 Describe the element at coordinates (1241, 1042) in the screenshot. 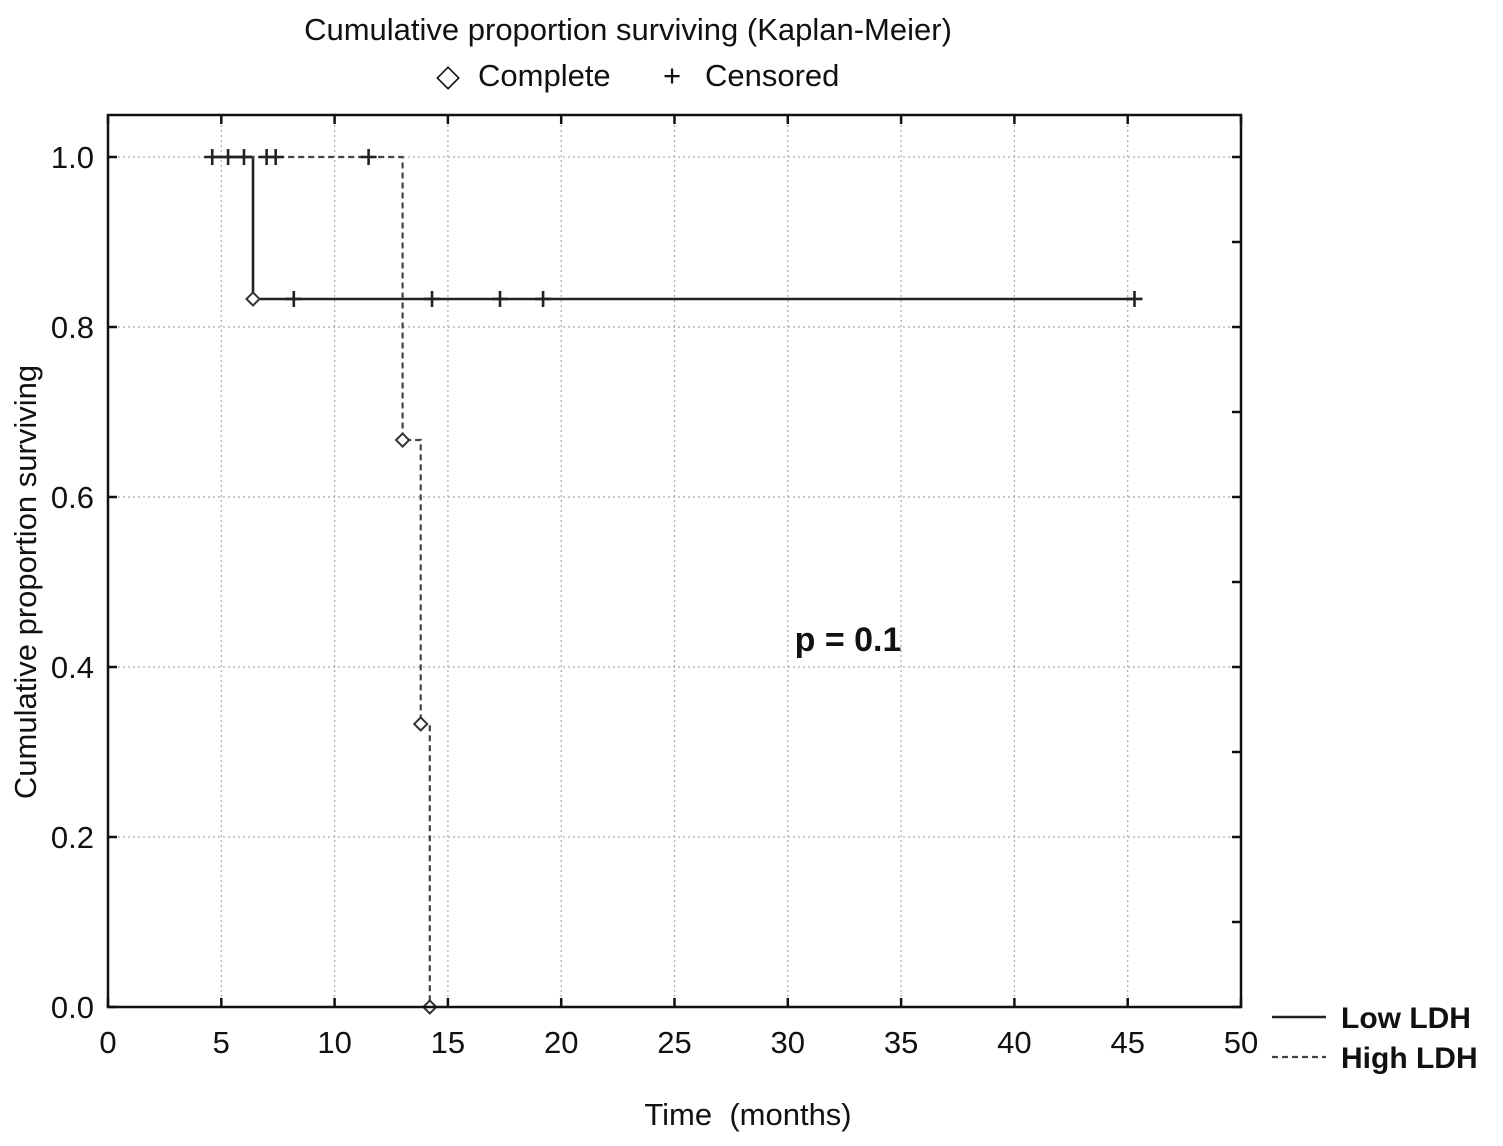

I see `x-tick-label: 50` at that location.